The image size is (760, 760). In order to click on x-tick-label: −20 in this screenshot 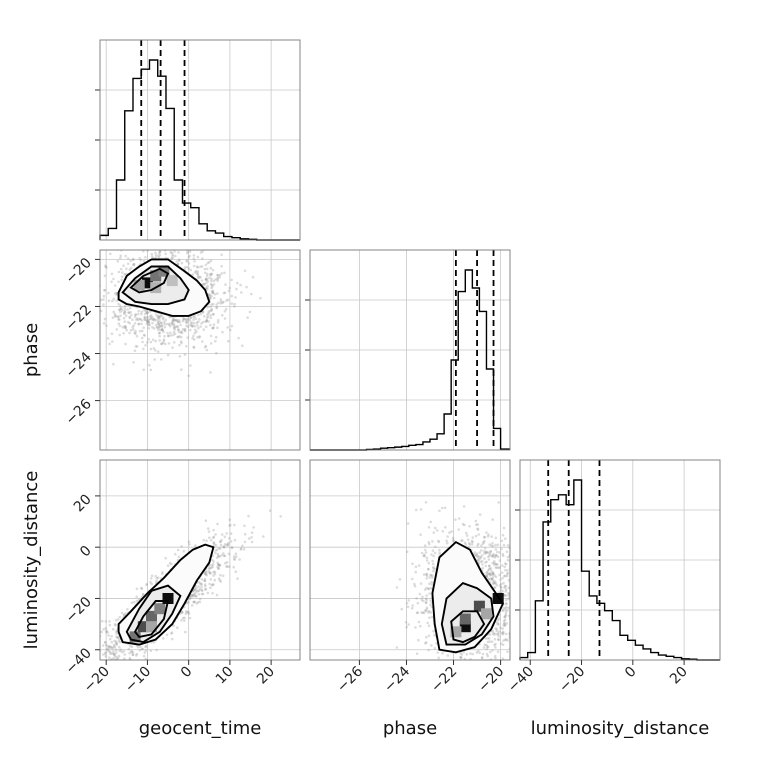, I will do `click(97, 680)`.